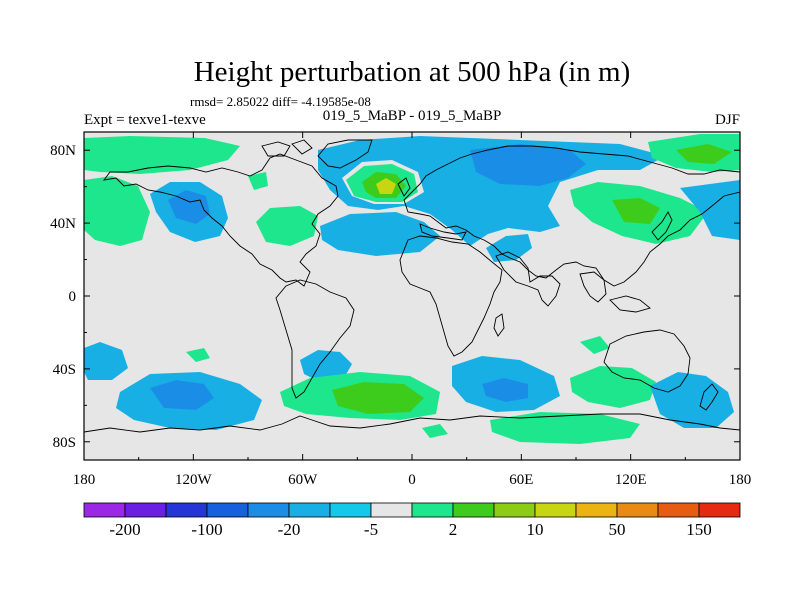 This screenshot has height=600, width=800. Describe the element at coordinates (162, 155) in the screenshot. I see `contour-n-pacific-high` at that location.